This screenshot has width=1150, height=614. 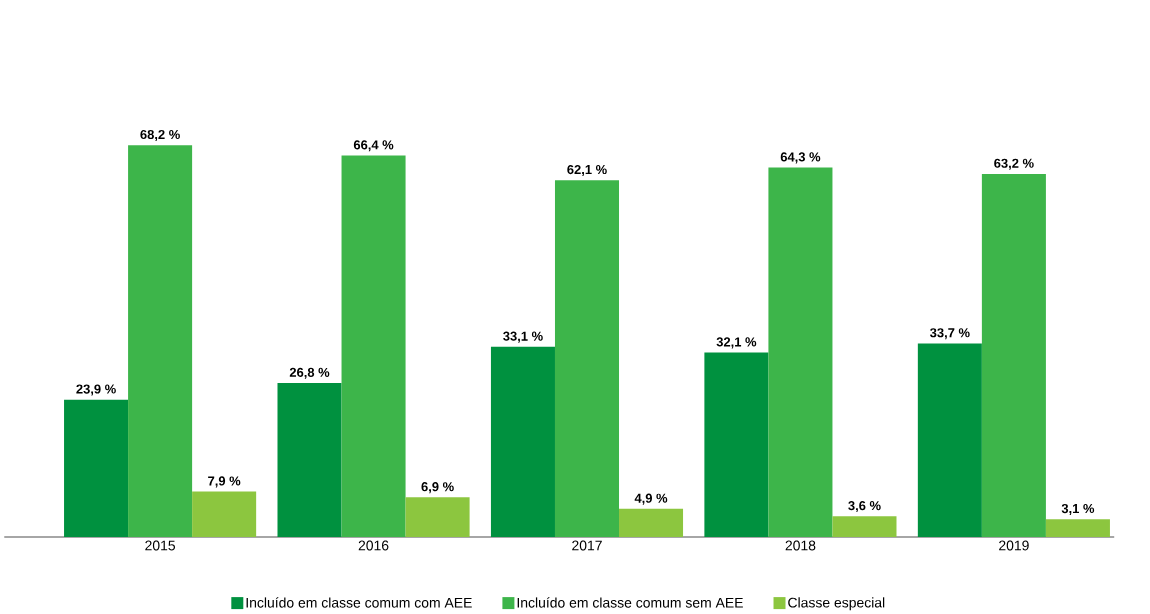 What do you see at coordinates (949, 334) in the screenshot?
I see `data-label: 33,7 %` at bounding box center [949, 334].